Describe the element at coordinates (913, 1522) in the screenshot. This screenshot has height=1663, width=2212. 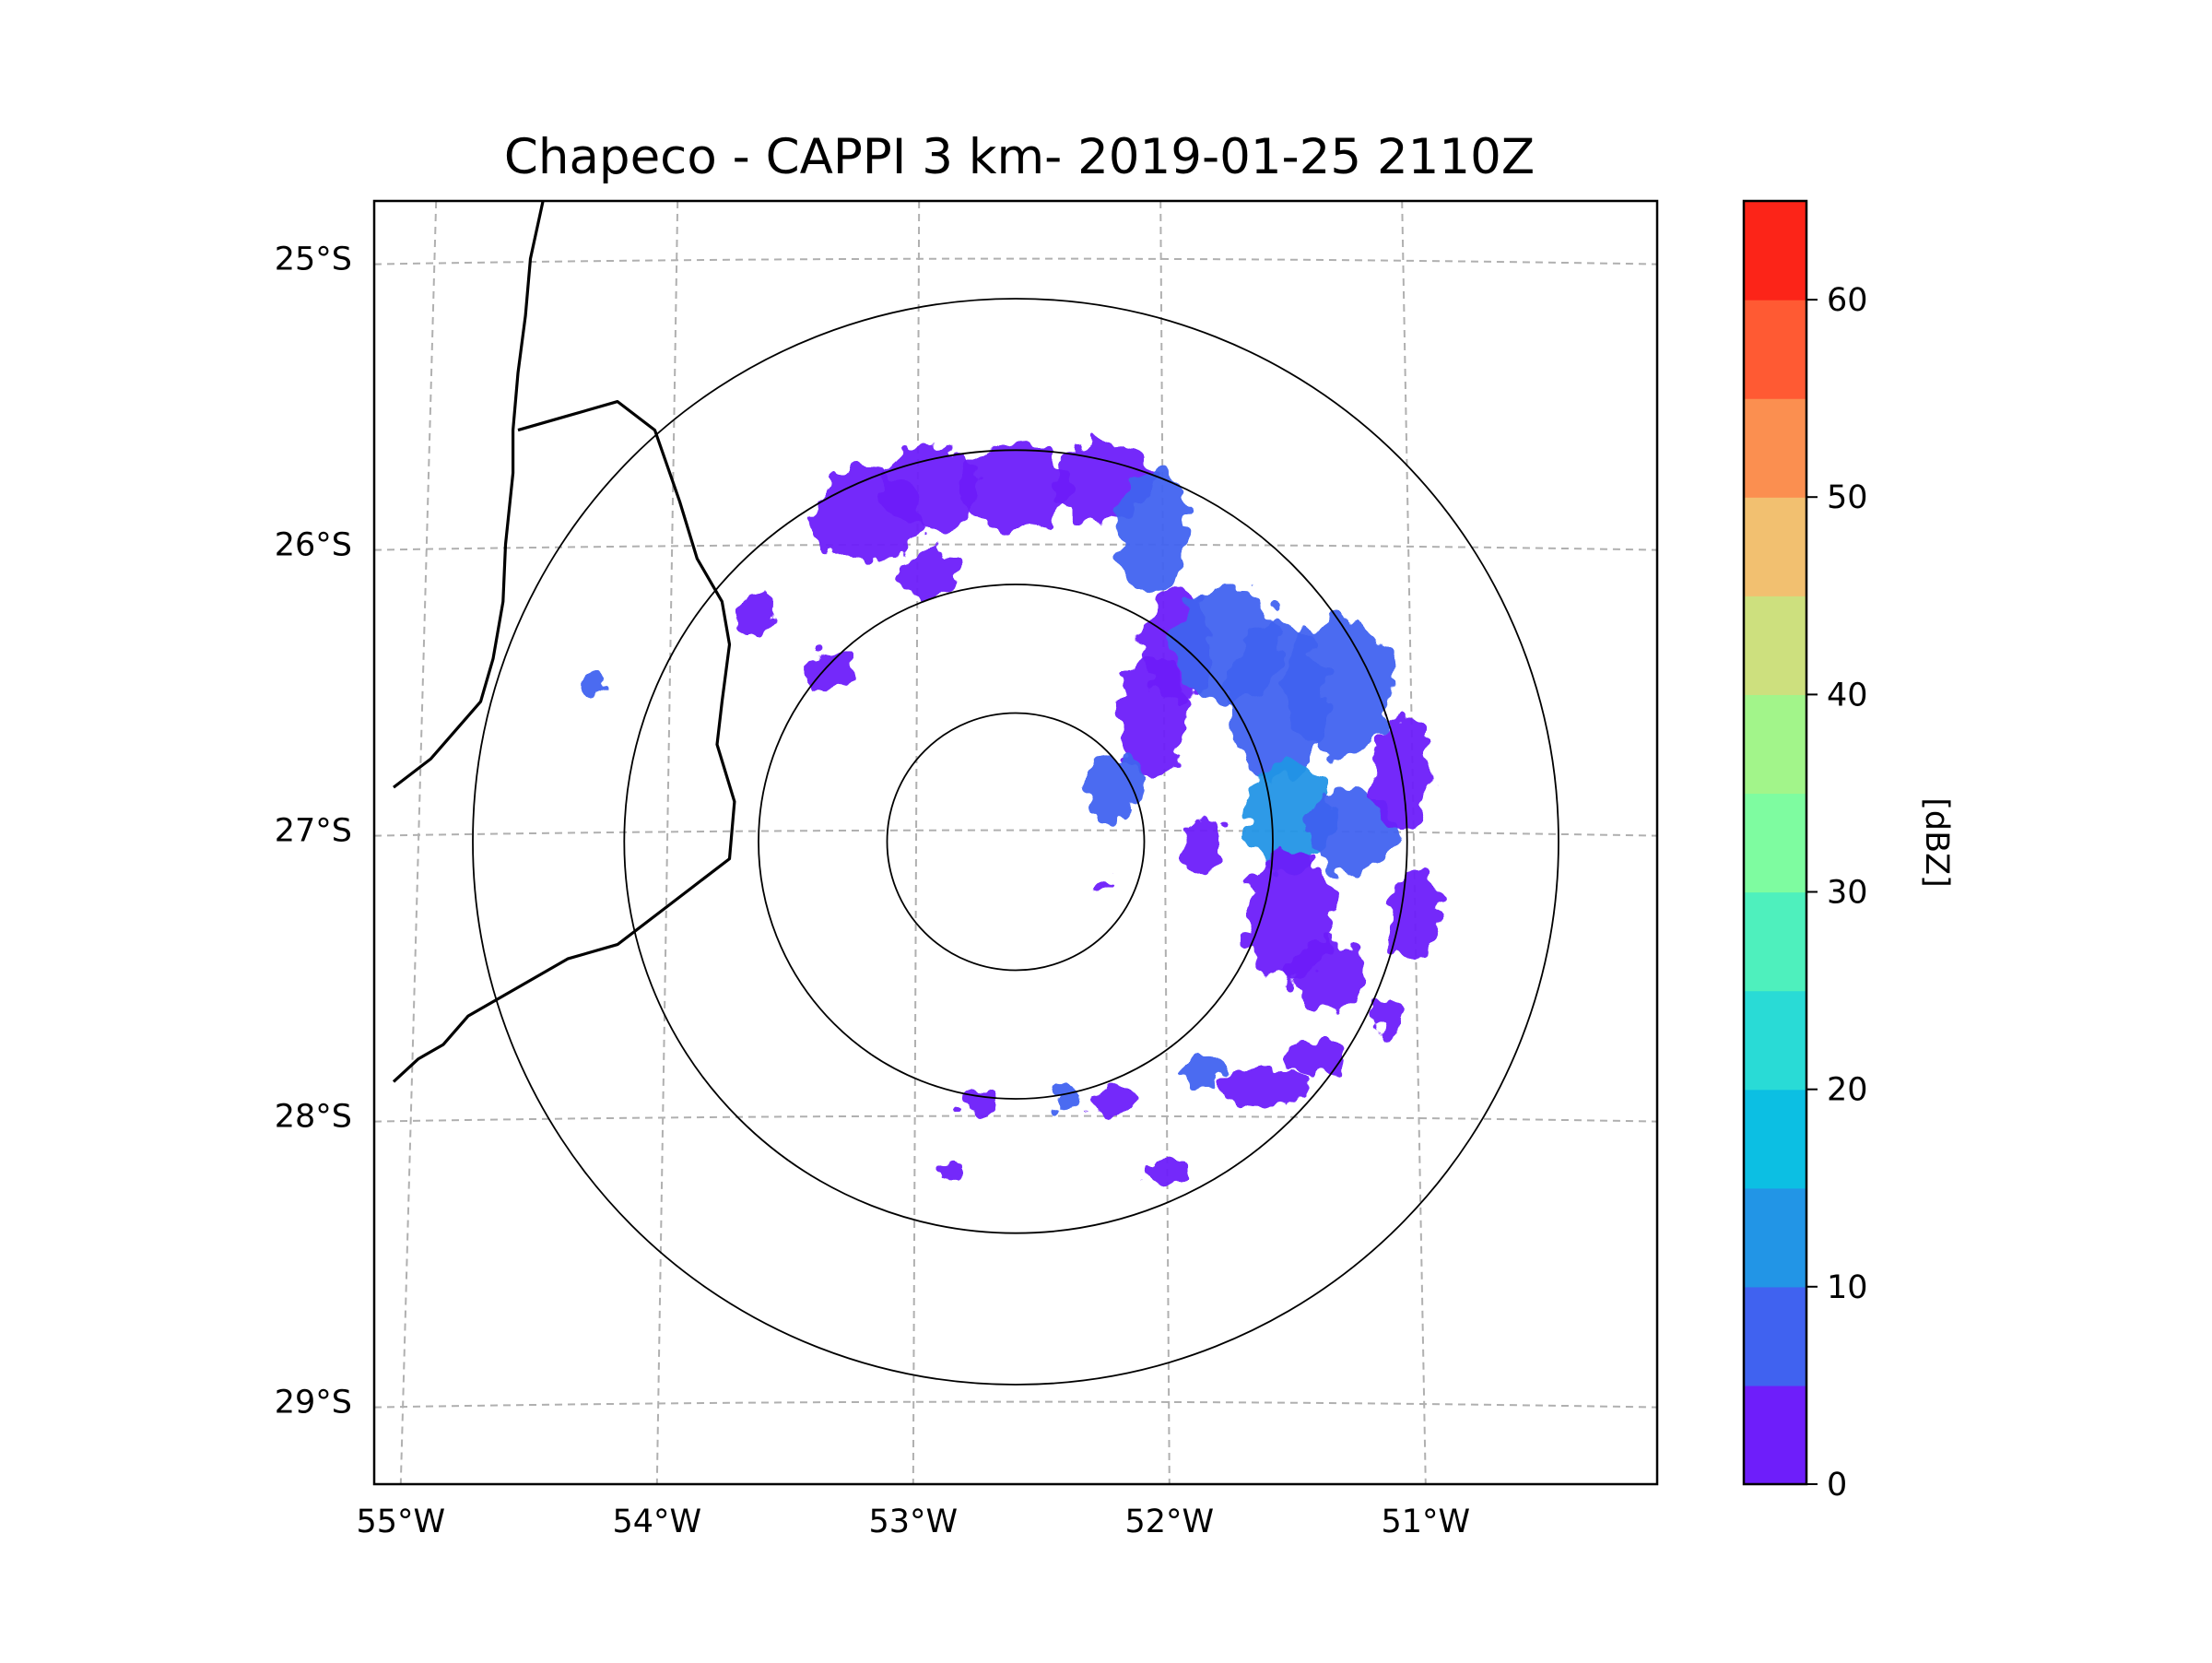
I see `x-tick-label-2: 53°W` at that location.